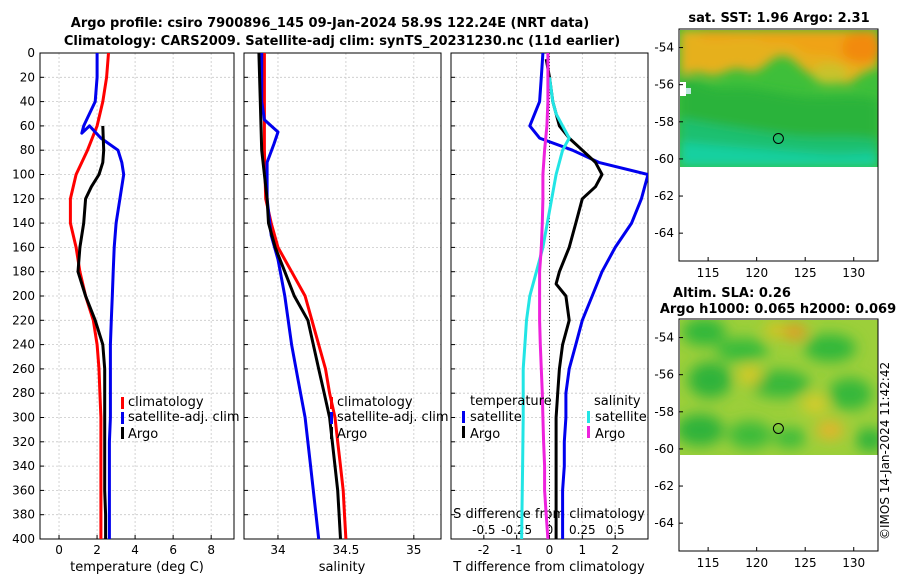  I want to click on salinity-legend: climatology satellite-adj. clim Argo, so click(389, 418).